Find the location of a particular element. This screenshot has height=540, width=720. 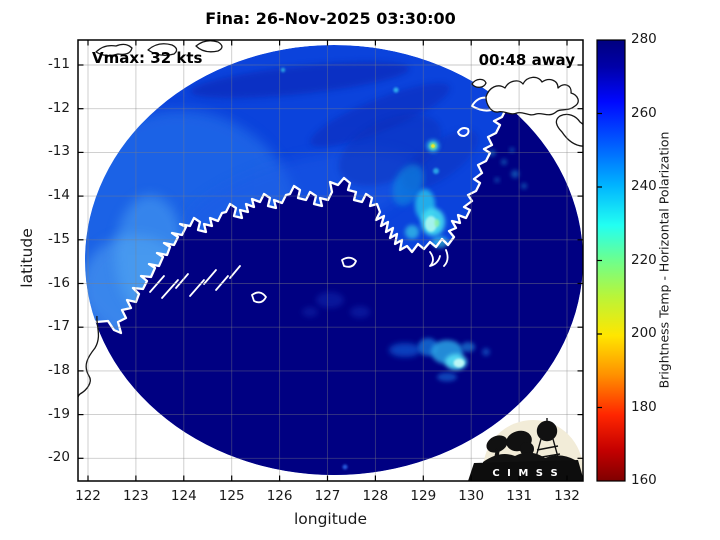

satellite-dishes-icon is located at coordinates (510, 445).